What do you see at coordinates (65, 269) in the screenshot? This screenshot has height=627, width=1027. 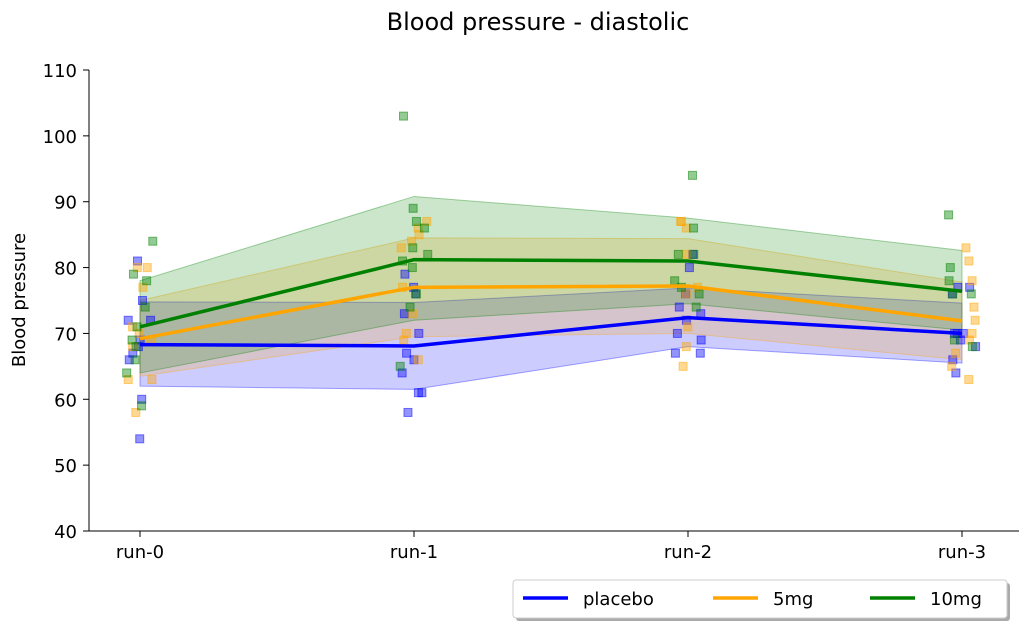 I see `y-tick-label: 80` at bounding box center [65, 269].